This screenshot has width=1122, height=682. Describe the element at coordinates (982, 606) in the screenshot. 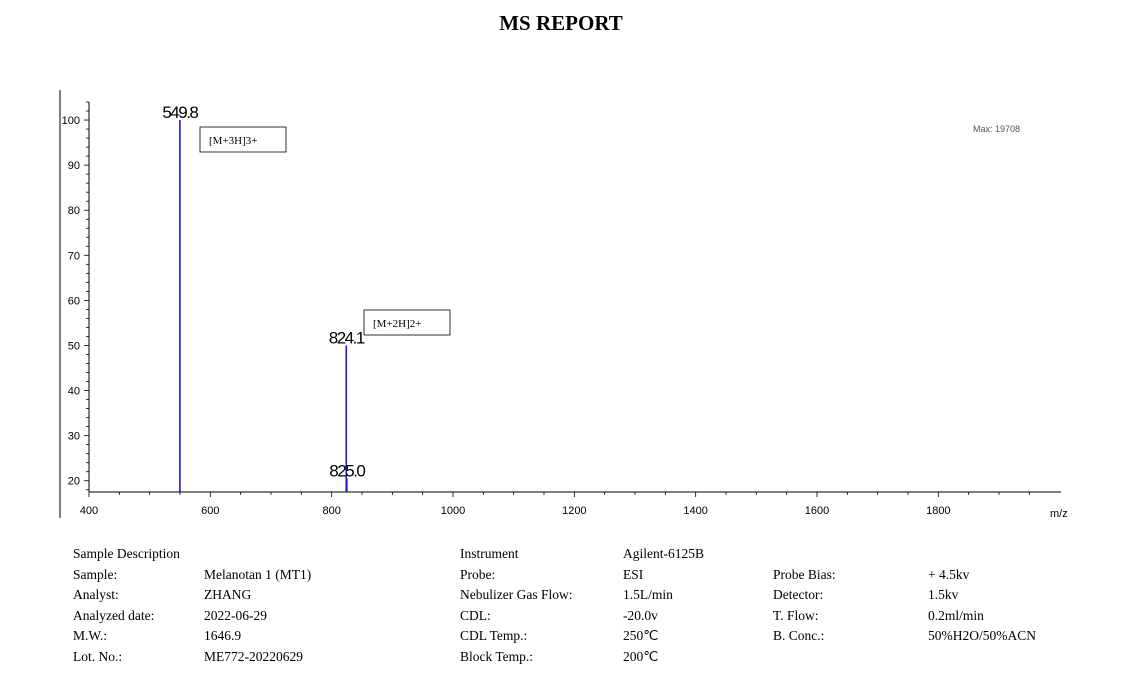

I see `info-col3-values: + 4.5kv 1.5kv 0.2ml/min 50%H2O/50%ACN` at that location.